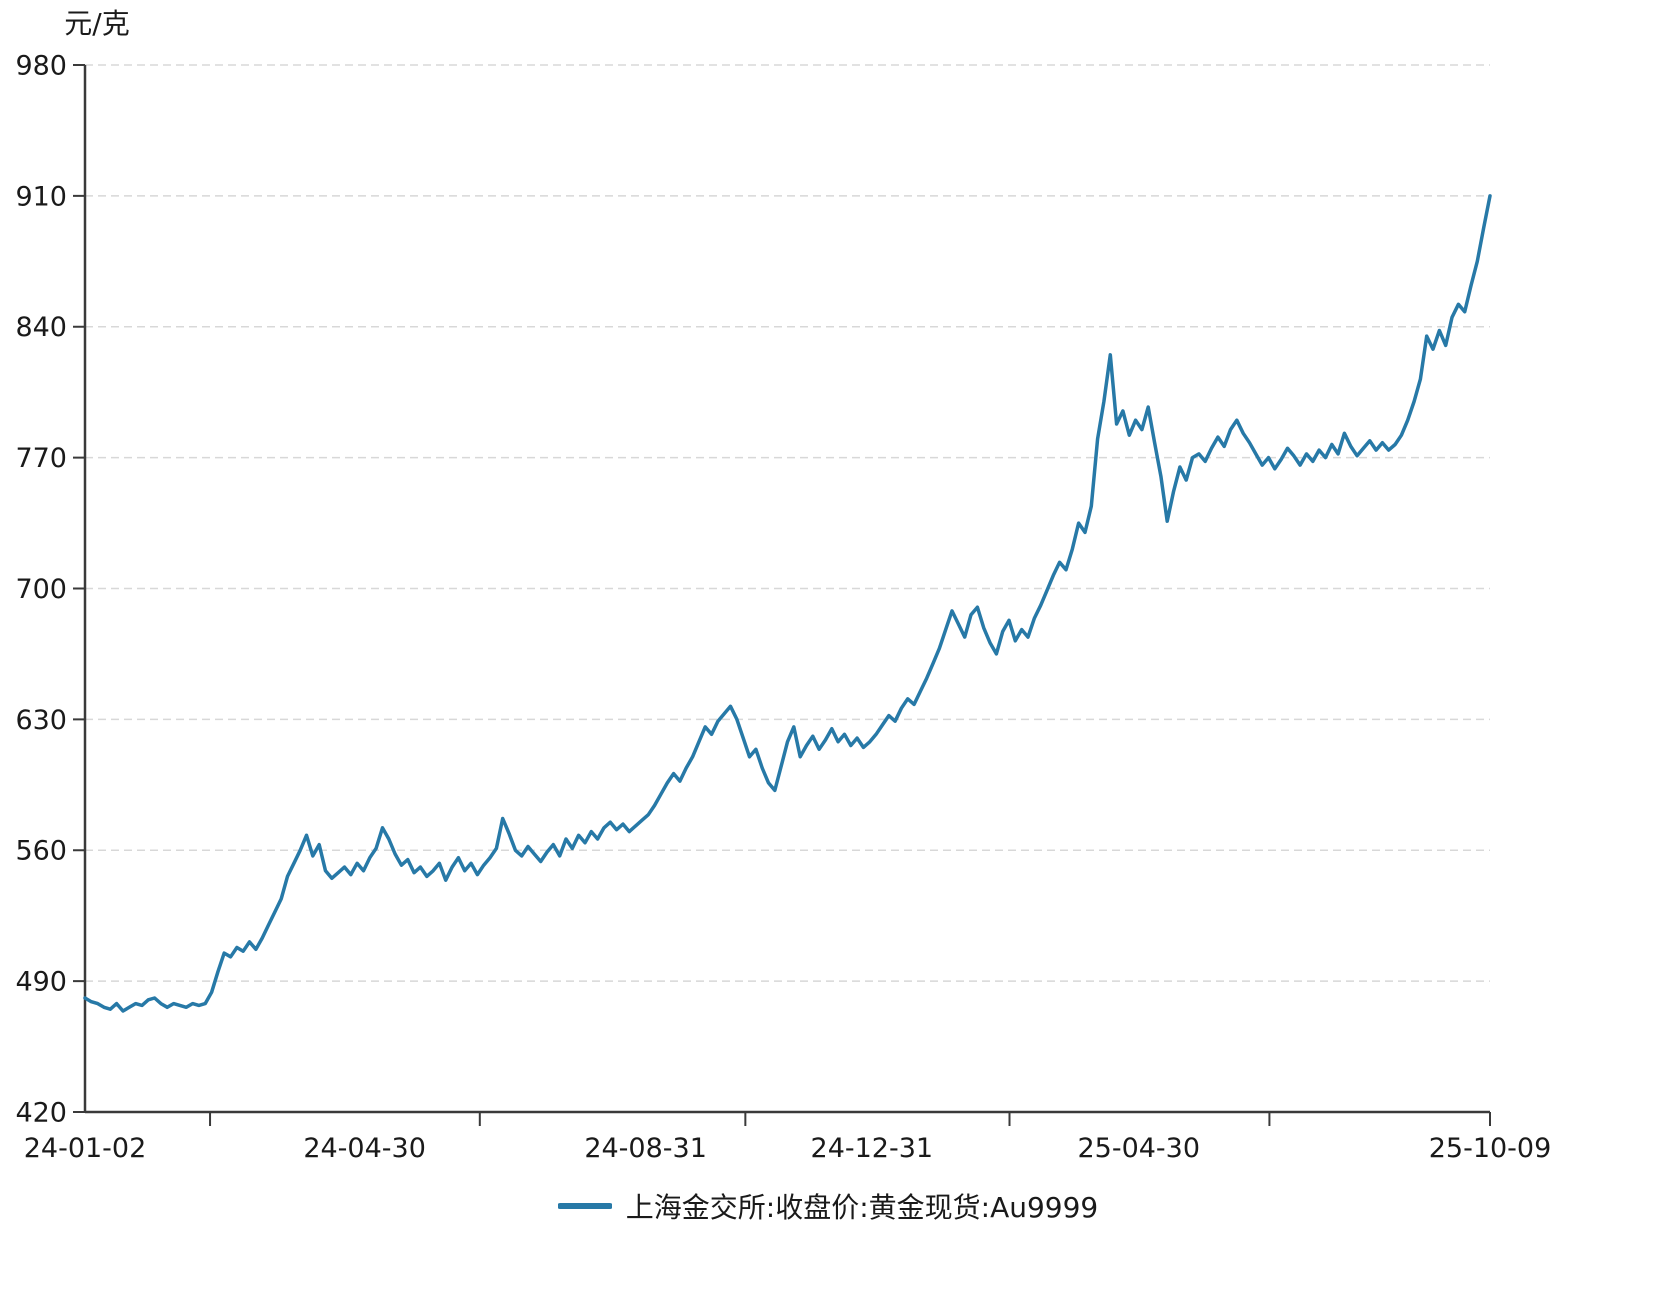  Describe the element at coordinates (1138, 1146) in the screenshot. I see `x-tick-label: 25-04-30` at that location.